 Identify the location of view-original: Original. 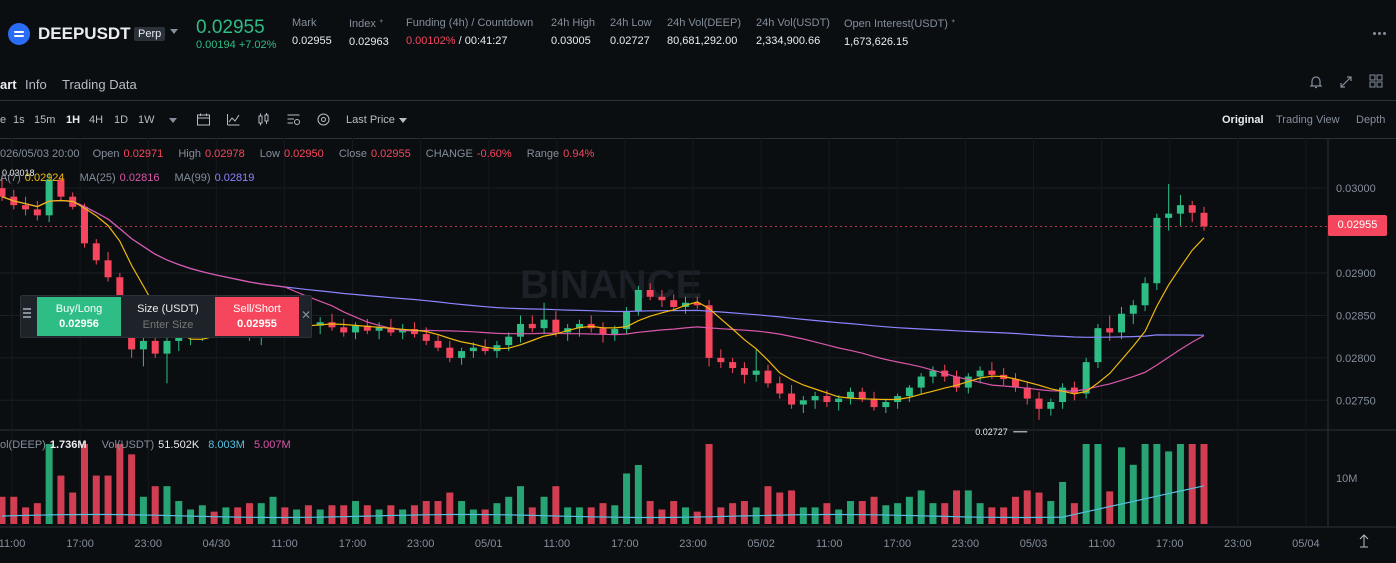
(1243, 120).